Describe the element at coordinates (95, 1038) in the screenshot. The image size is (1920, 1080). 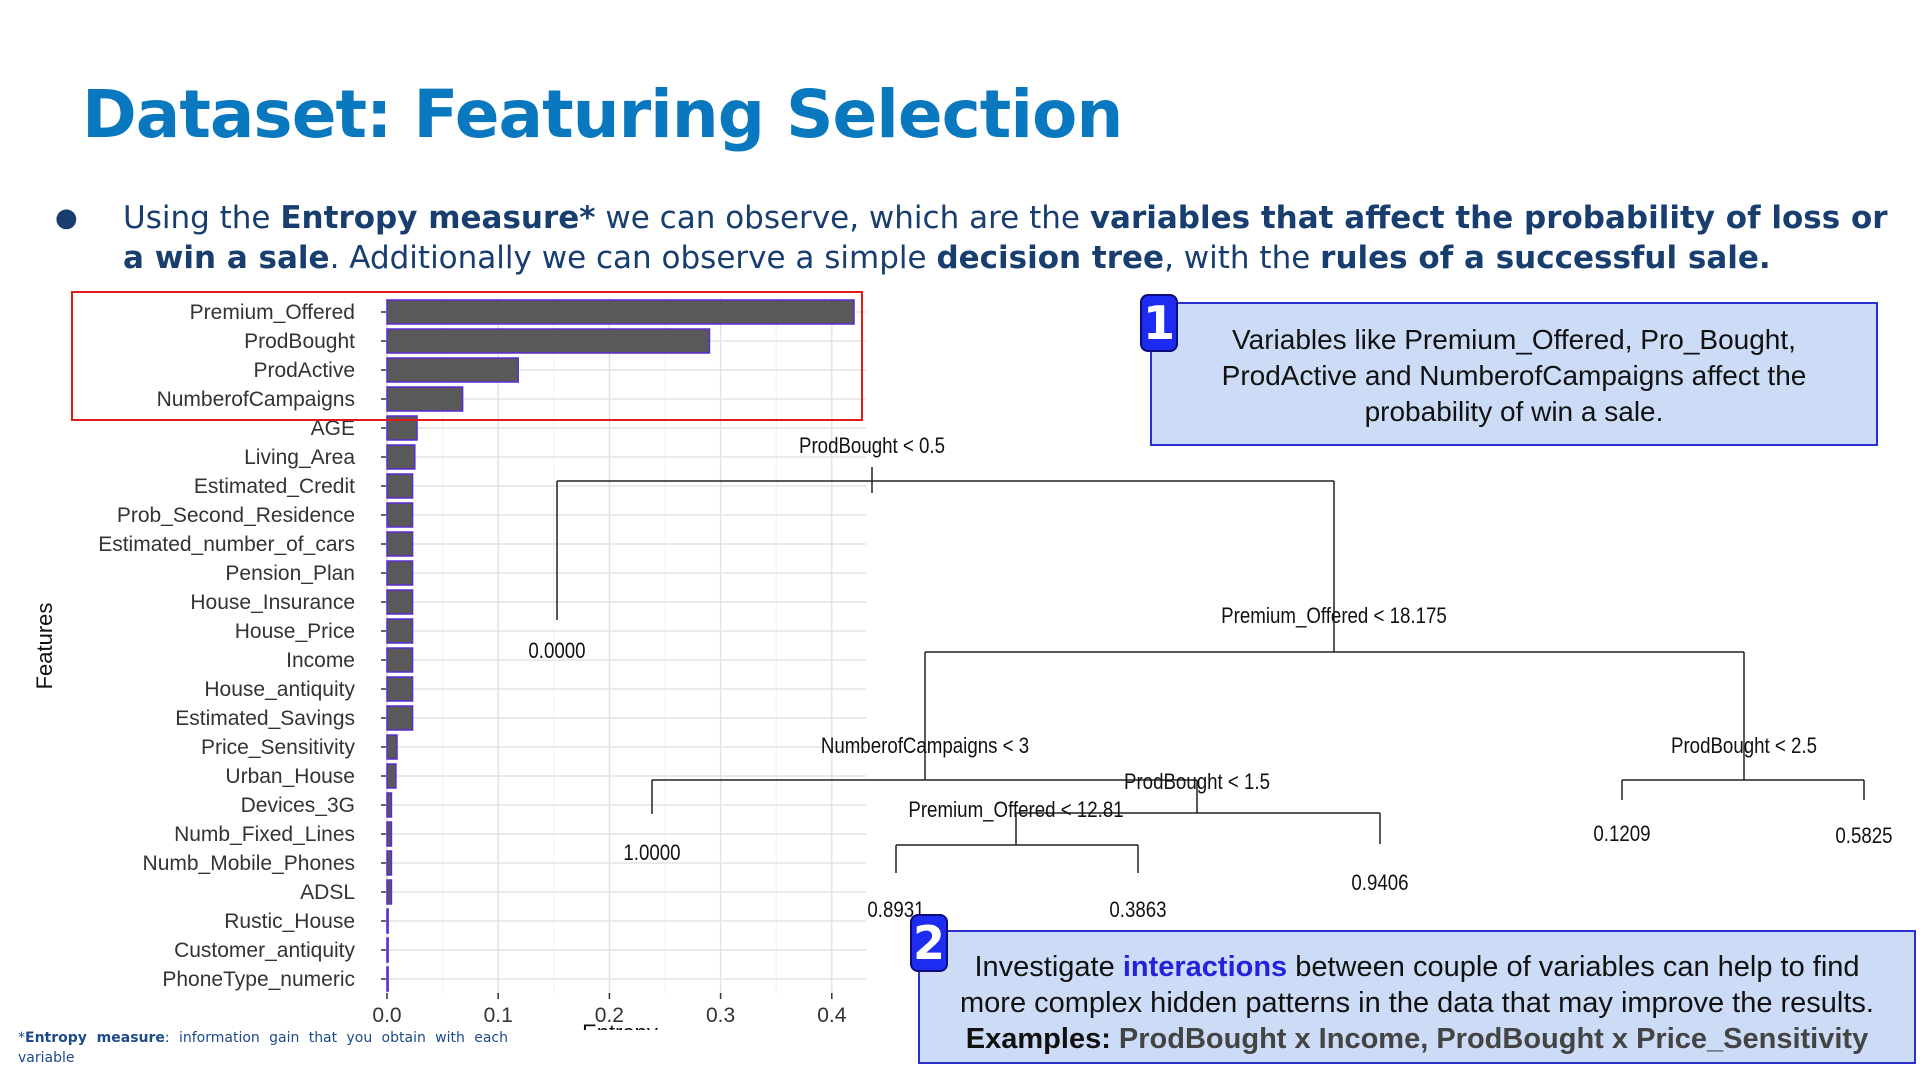
I see `footnote-bold: Entropy measure` at that location.